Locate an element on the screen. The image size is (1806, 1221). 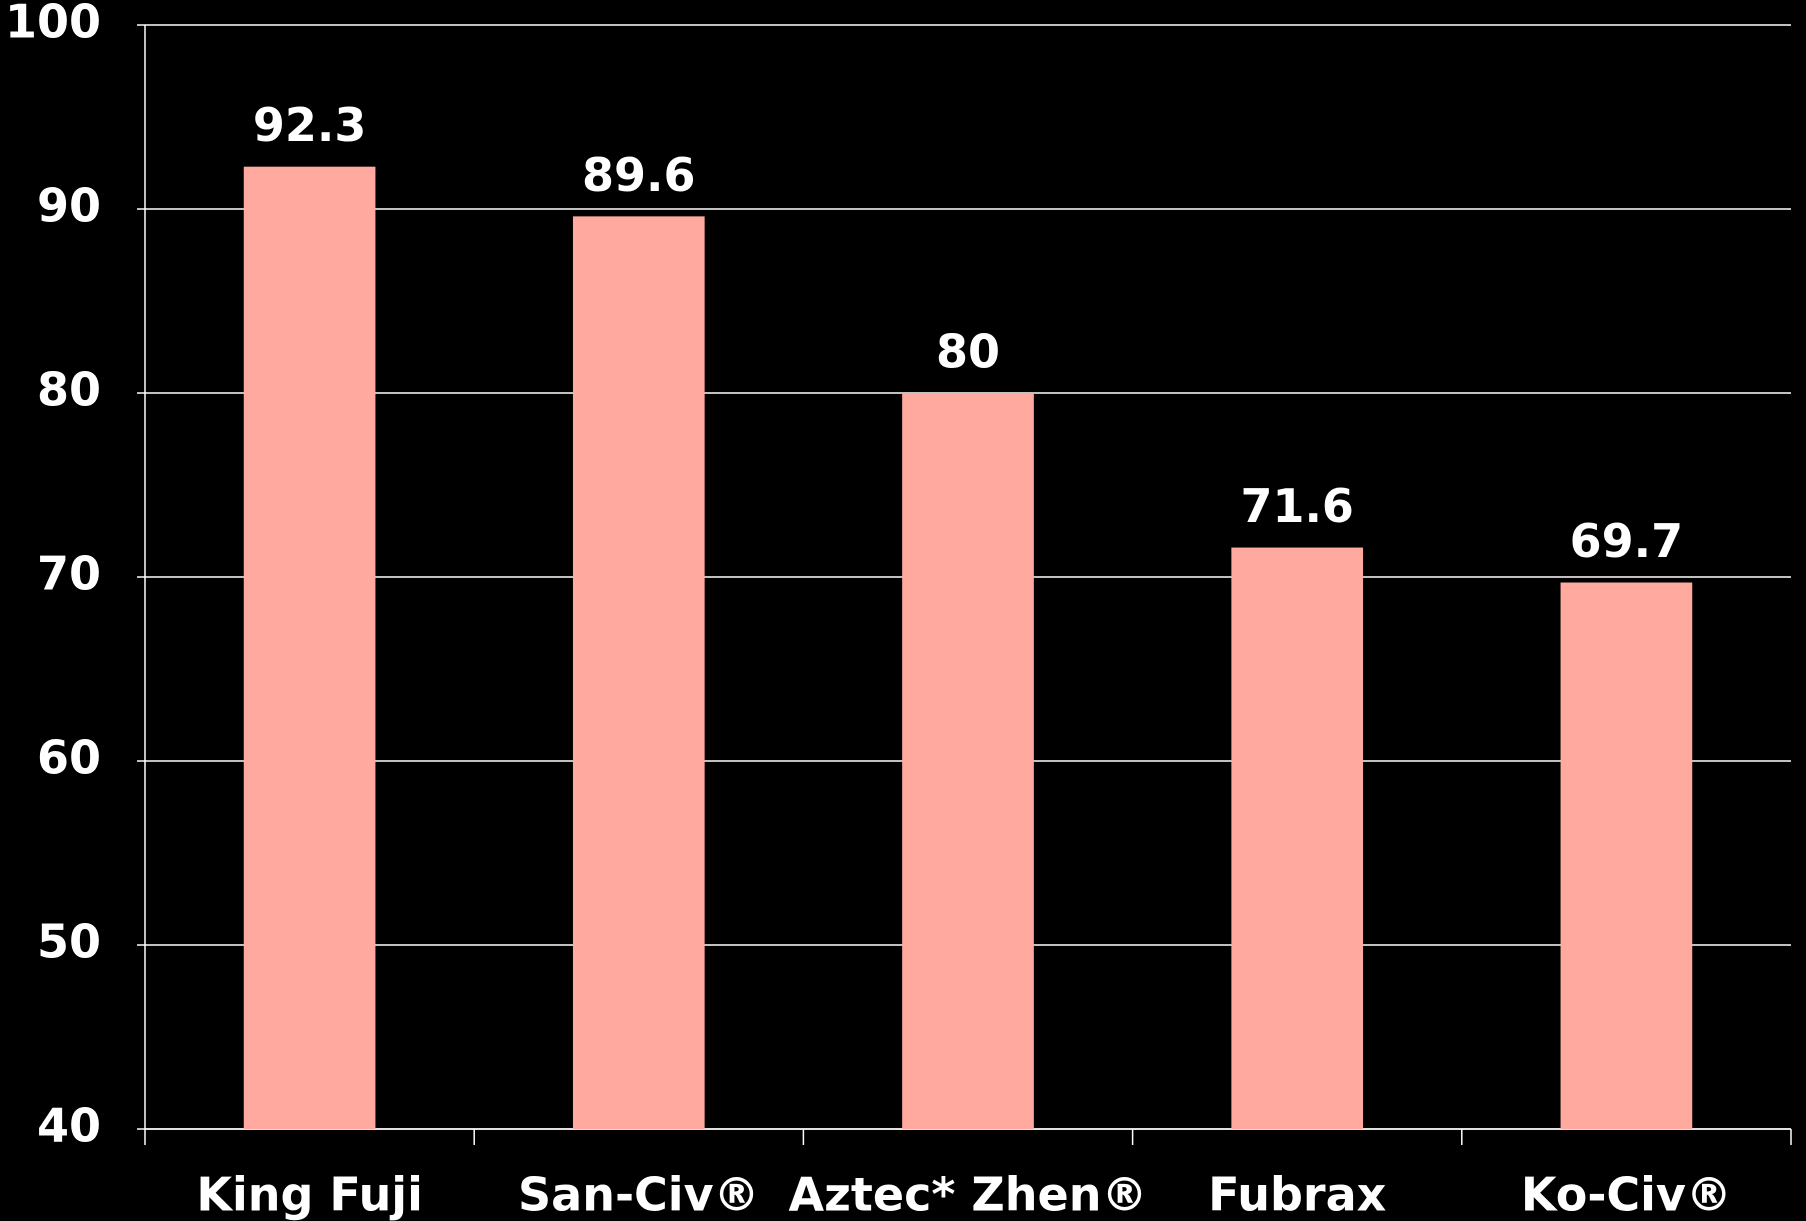
y-tick-label: 50 is located at coordinates (69, 942).